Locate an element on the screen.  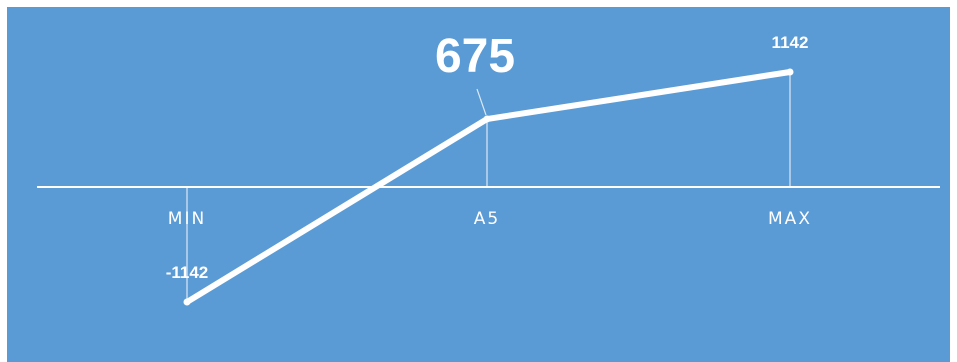
tick-label-a5: A5 is located at coordinates (487, 219).